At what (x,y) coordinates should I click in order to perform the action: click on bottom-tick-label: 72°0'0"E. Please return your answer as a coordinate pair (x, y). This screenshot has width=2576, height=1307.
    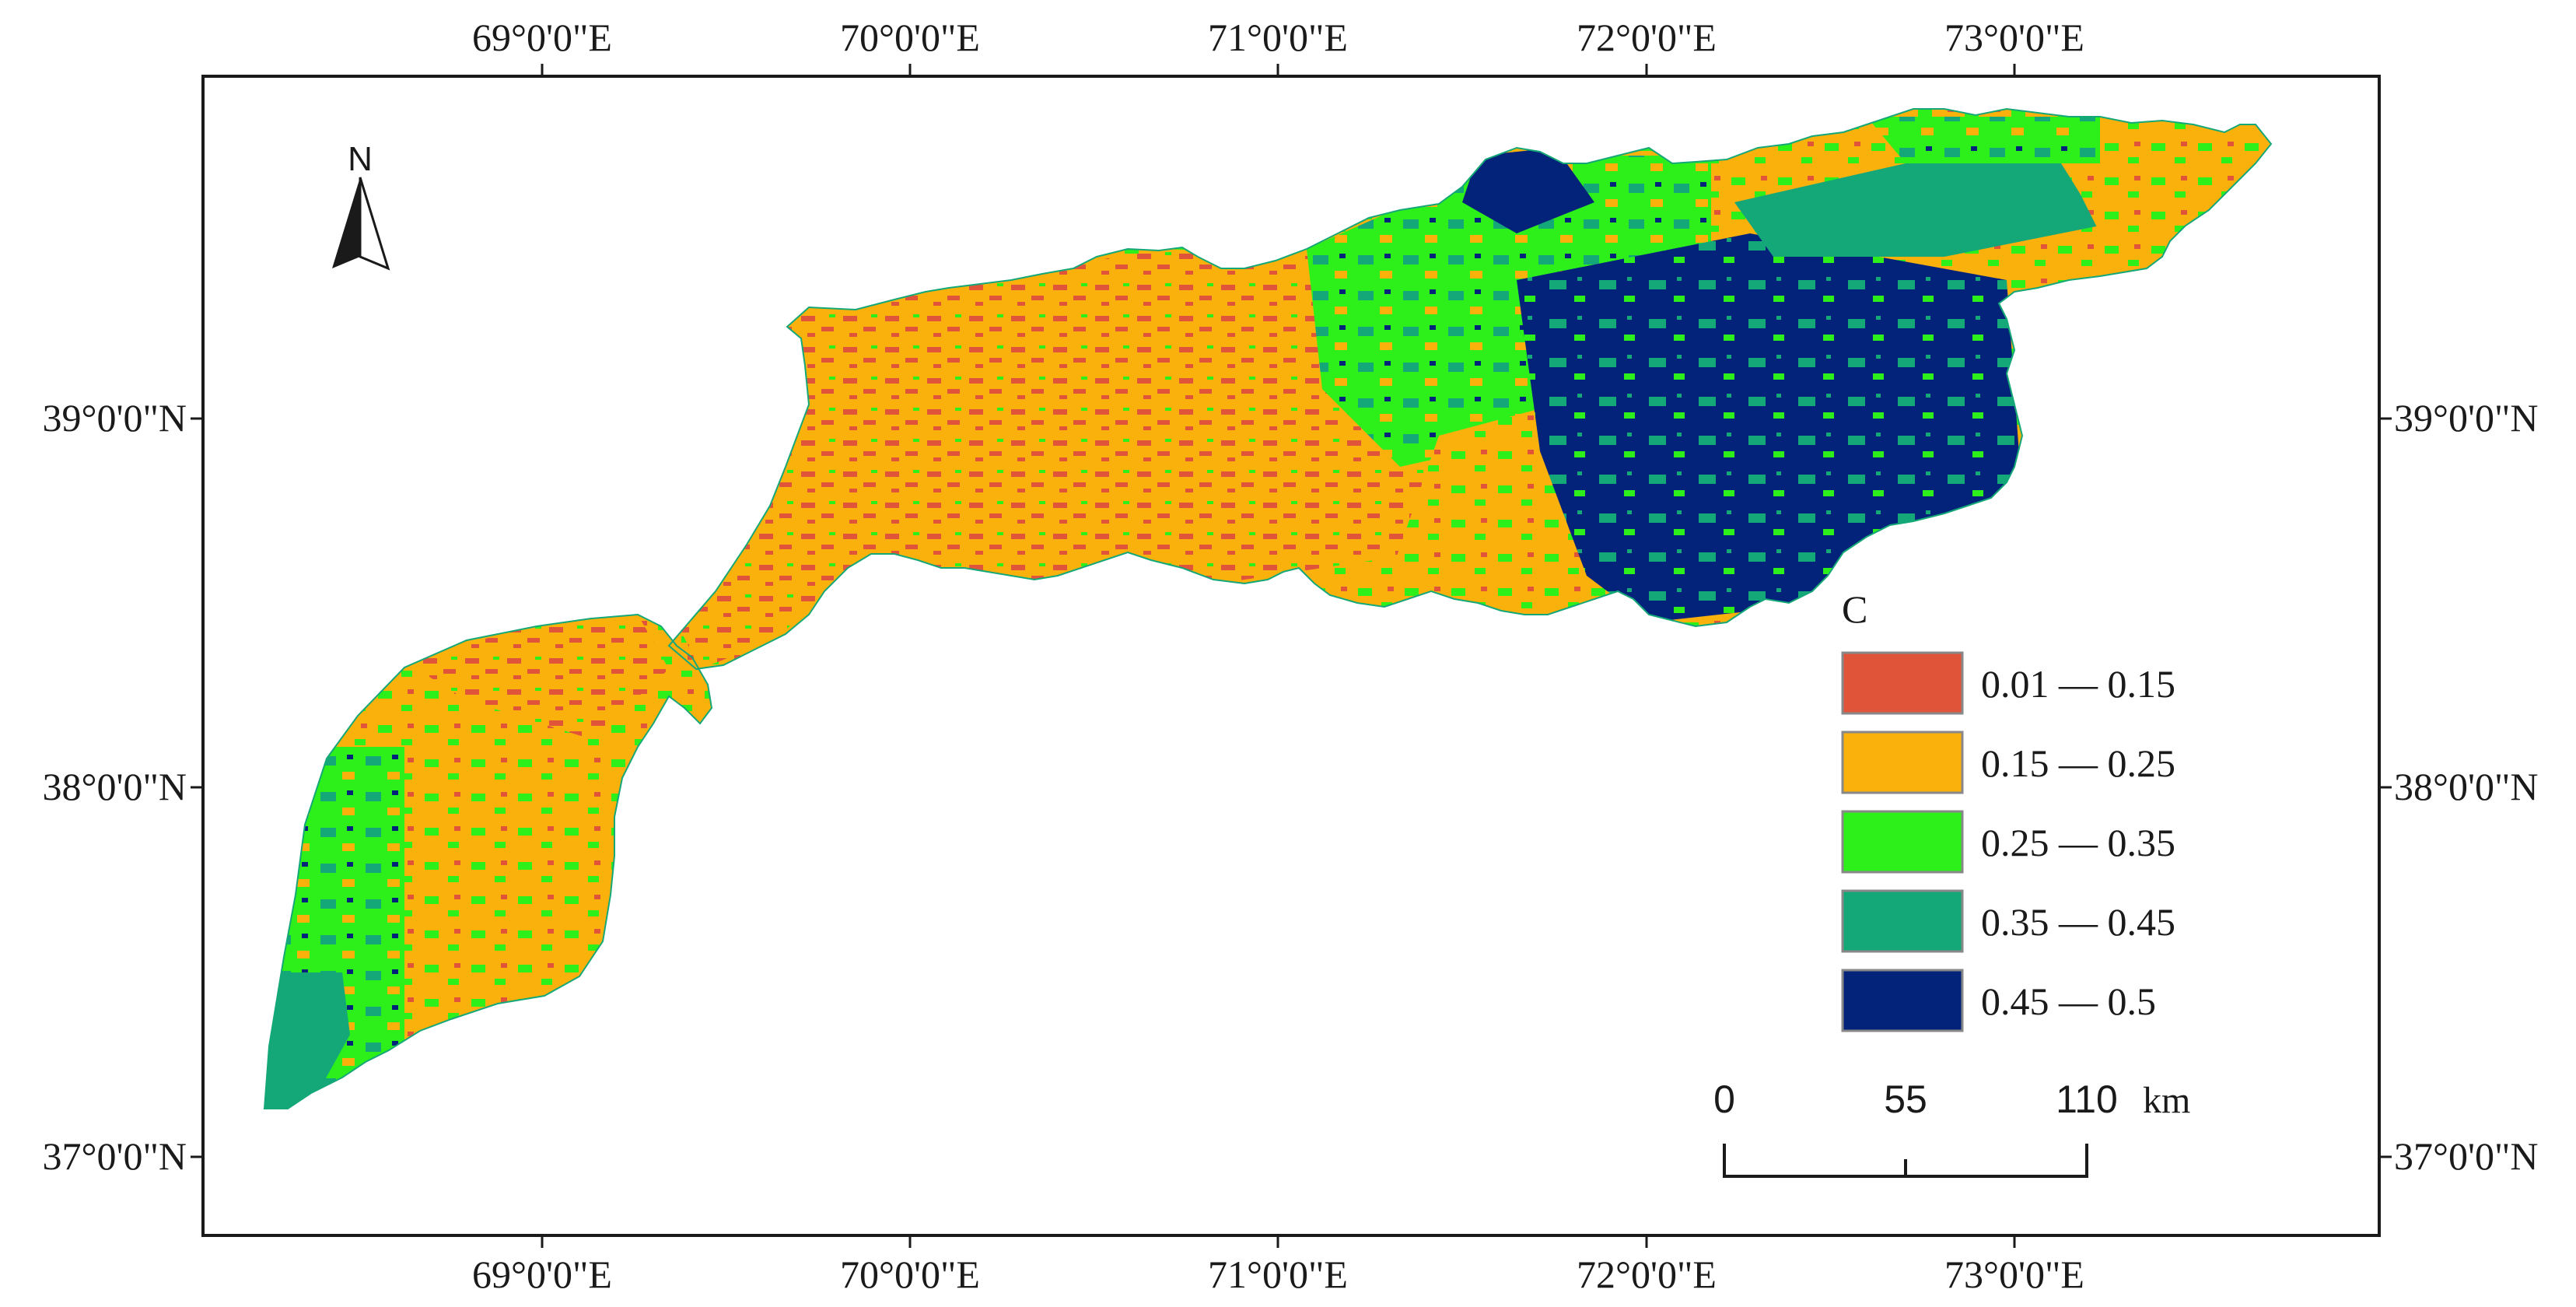
    Looking at the image, I should click on (1647, 1274).